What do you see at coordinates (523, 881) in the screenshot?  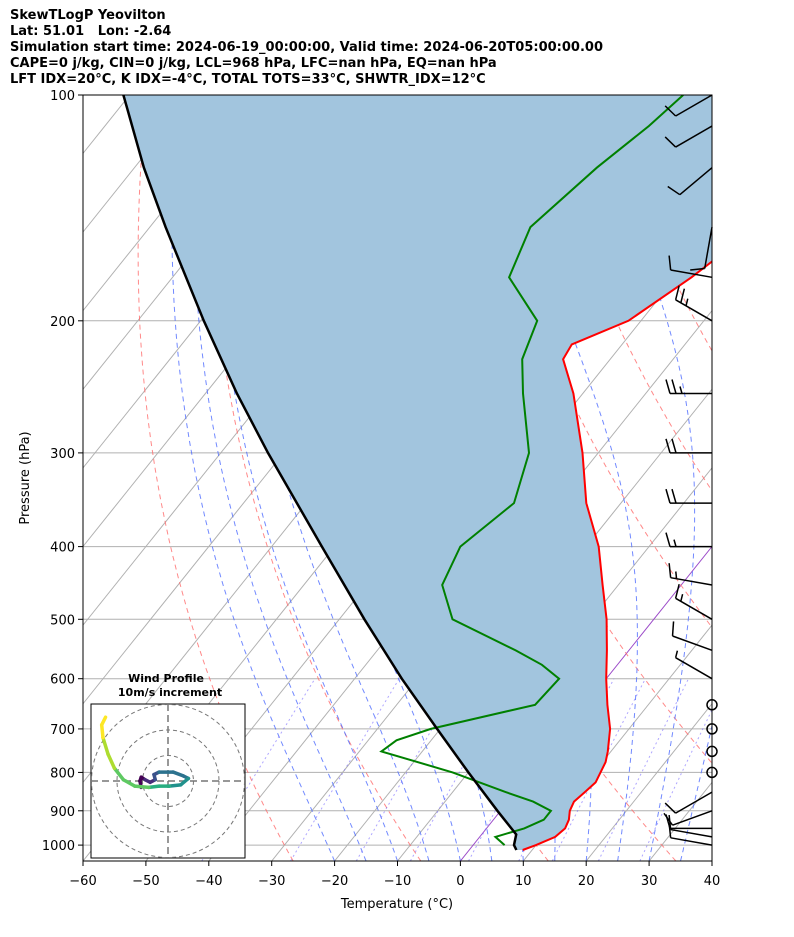 I see `x-tick-label: 10` at bounding box center [523, 881].